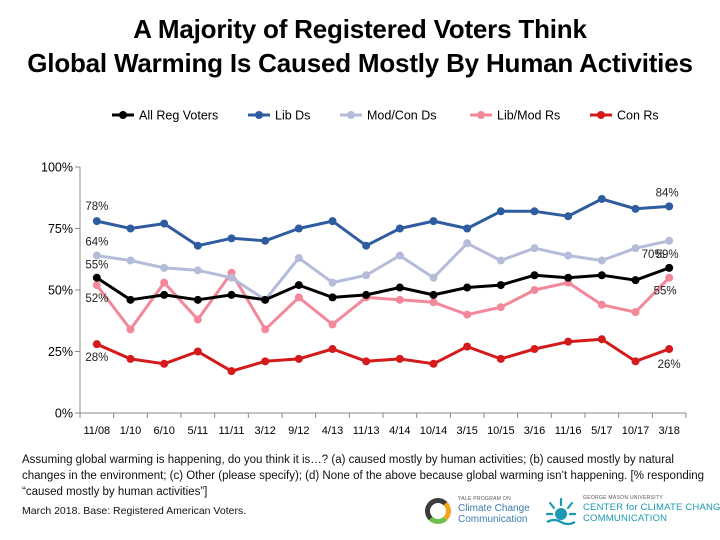 The height and width of the screenshot is (540, 720). I want to click on gmu-logo-small-text: GEORGE MASON UNIVERSITY, so click(623, 498).